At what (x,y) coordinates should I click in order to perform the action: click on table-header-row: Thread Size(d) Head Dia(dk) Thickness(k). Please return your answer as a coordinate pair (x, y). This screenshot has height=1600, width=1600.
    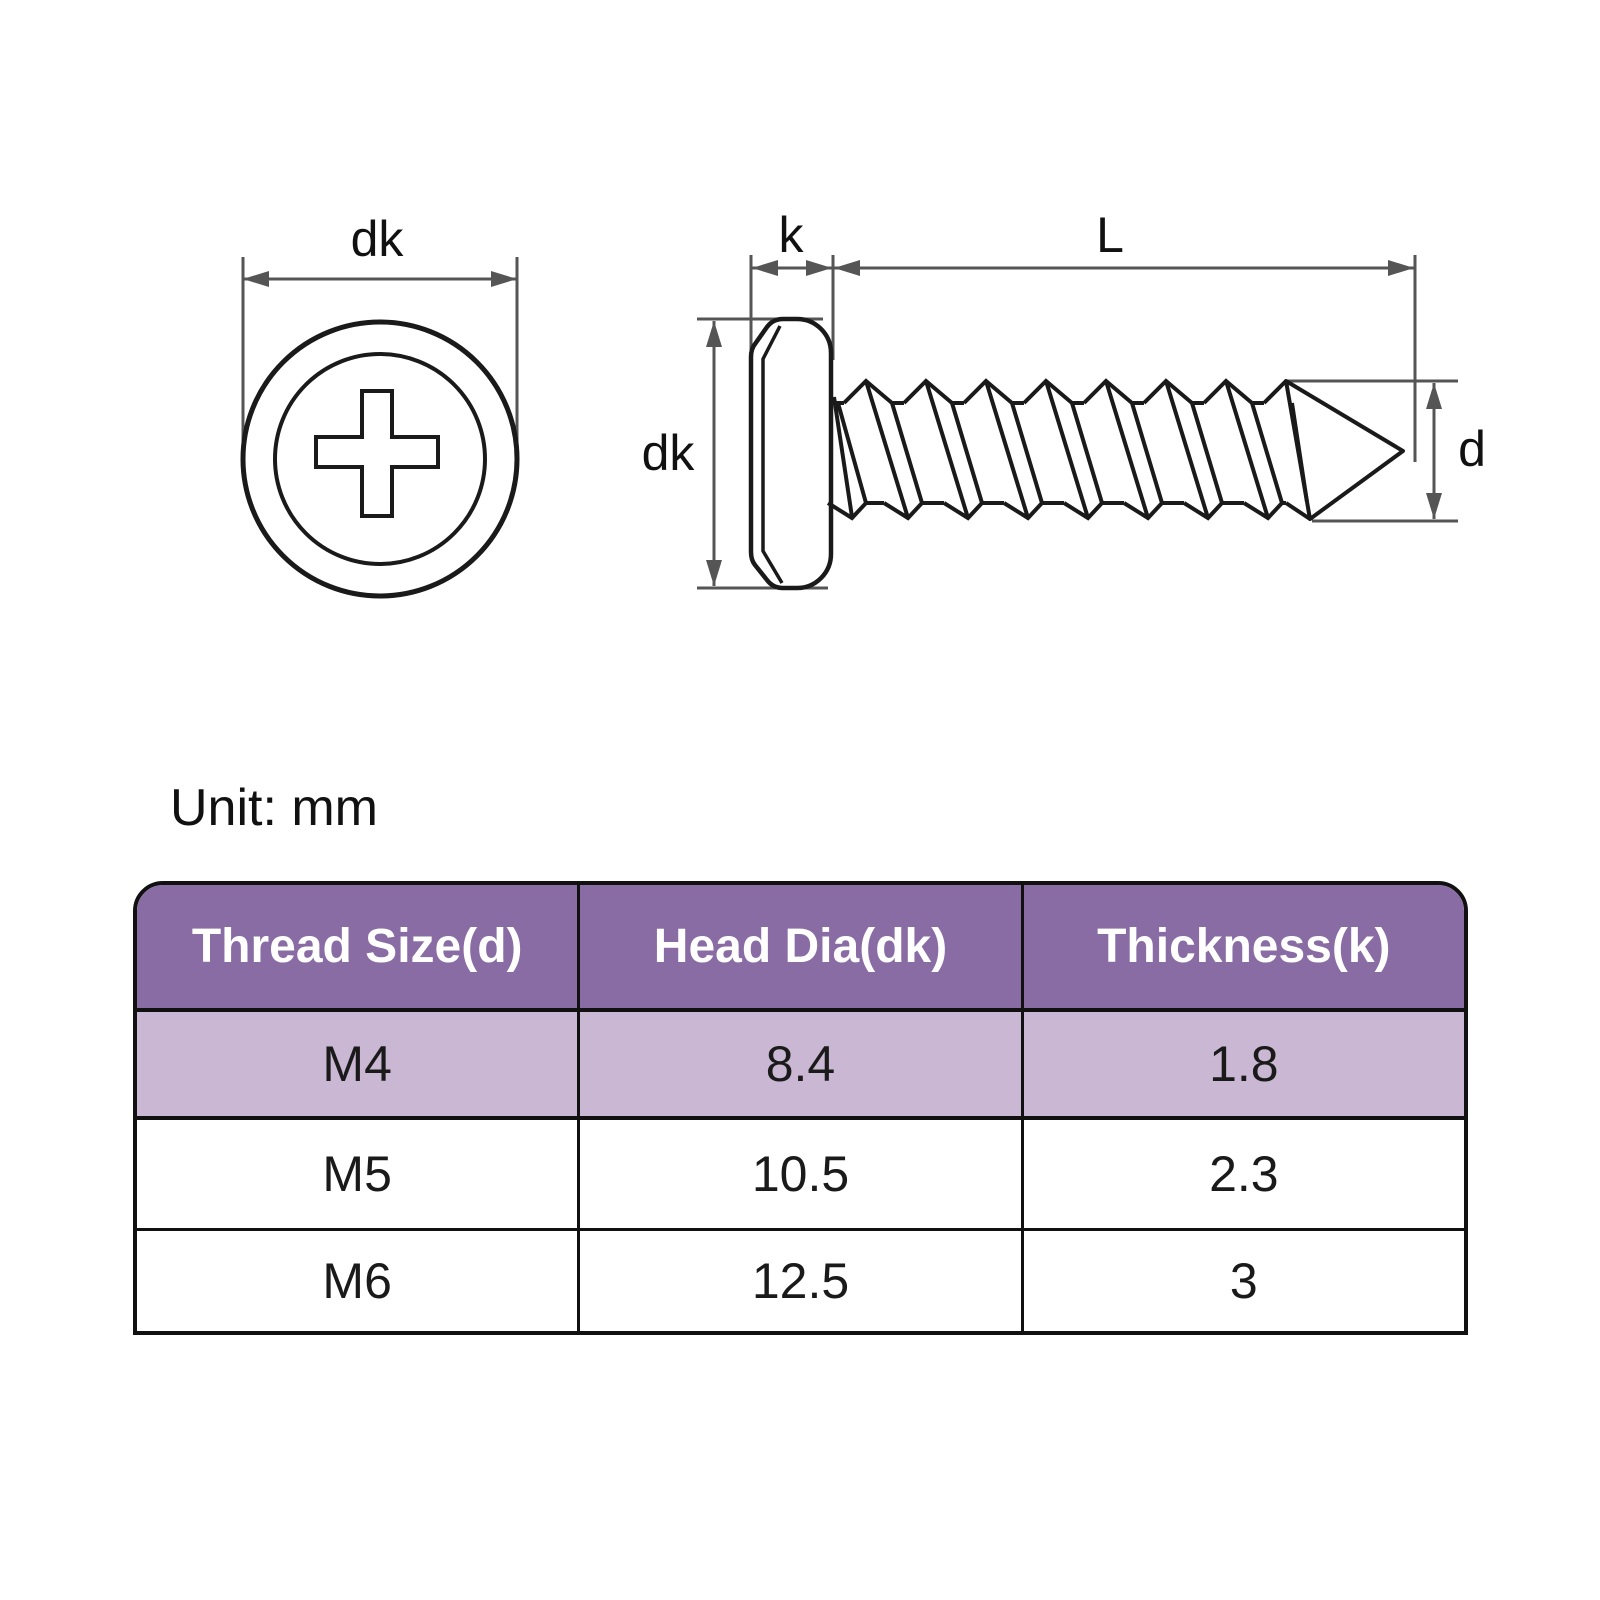
    Looking at the image, I should click on (800, 948).